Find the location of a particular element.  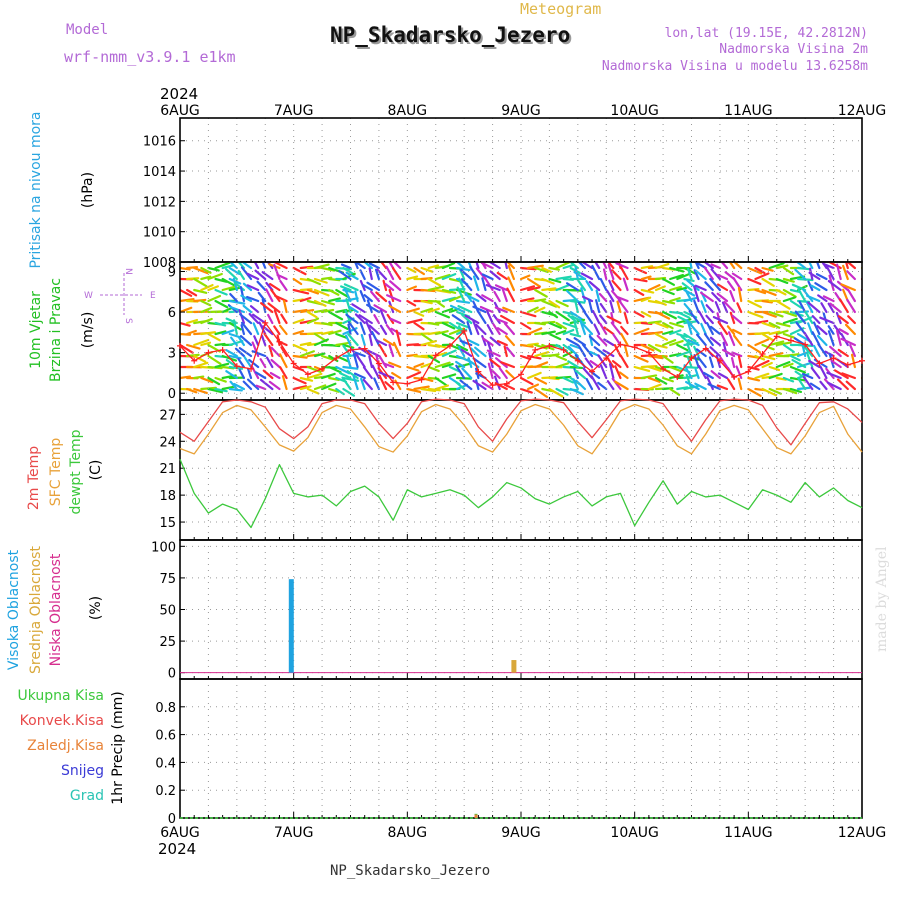

precip-legend-label: Snijeg is located at coordinates (82, 771).